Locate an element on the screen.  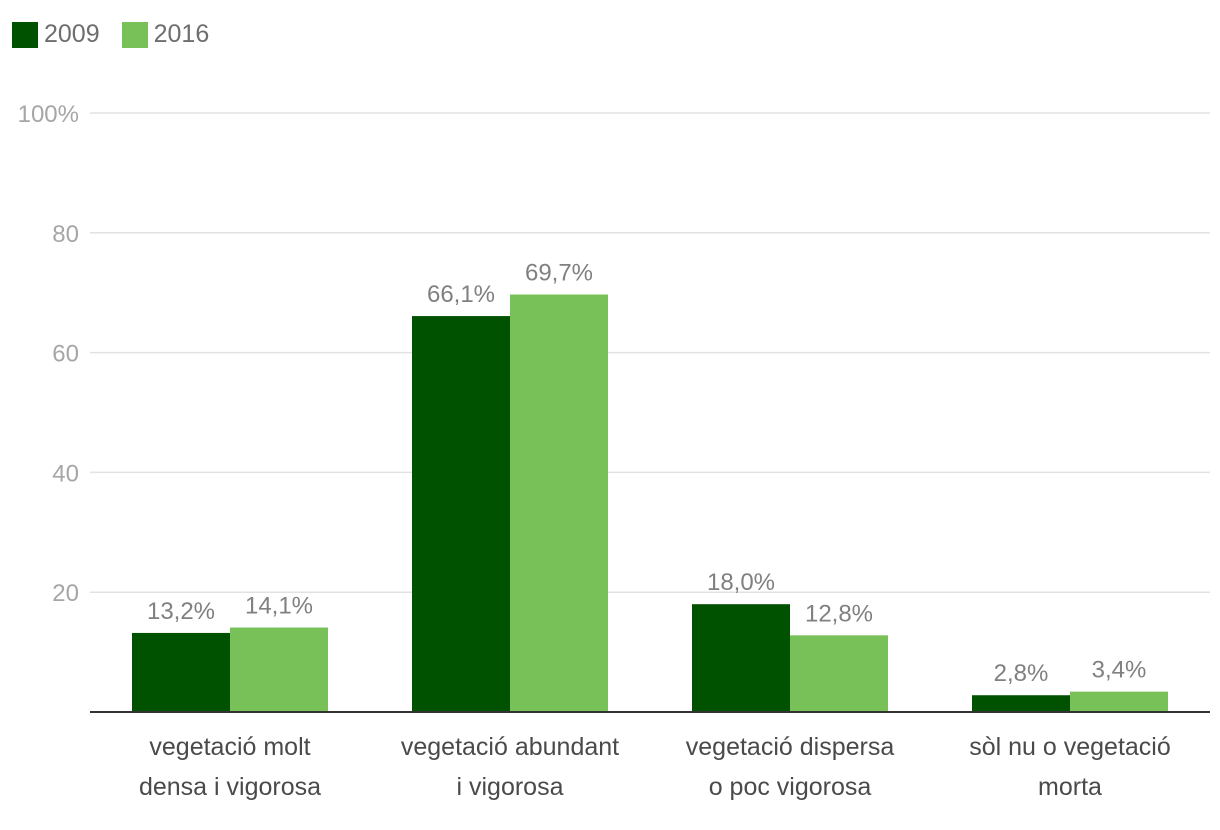
x-category-label-line: vegetació dispersa is located at coordinates (790, 747).